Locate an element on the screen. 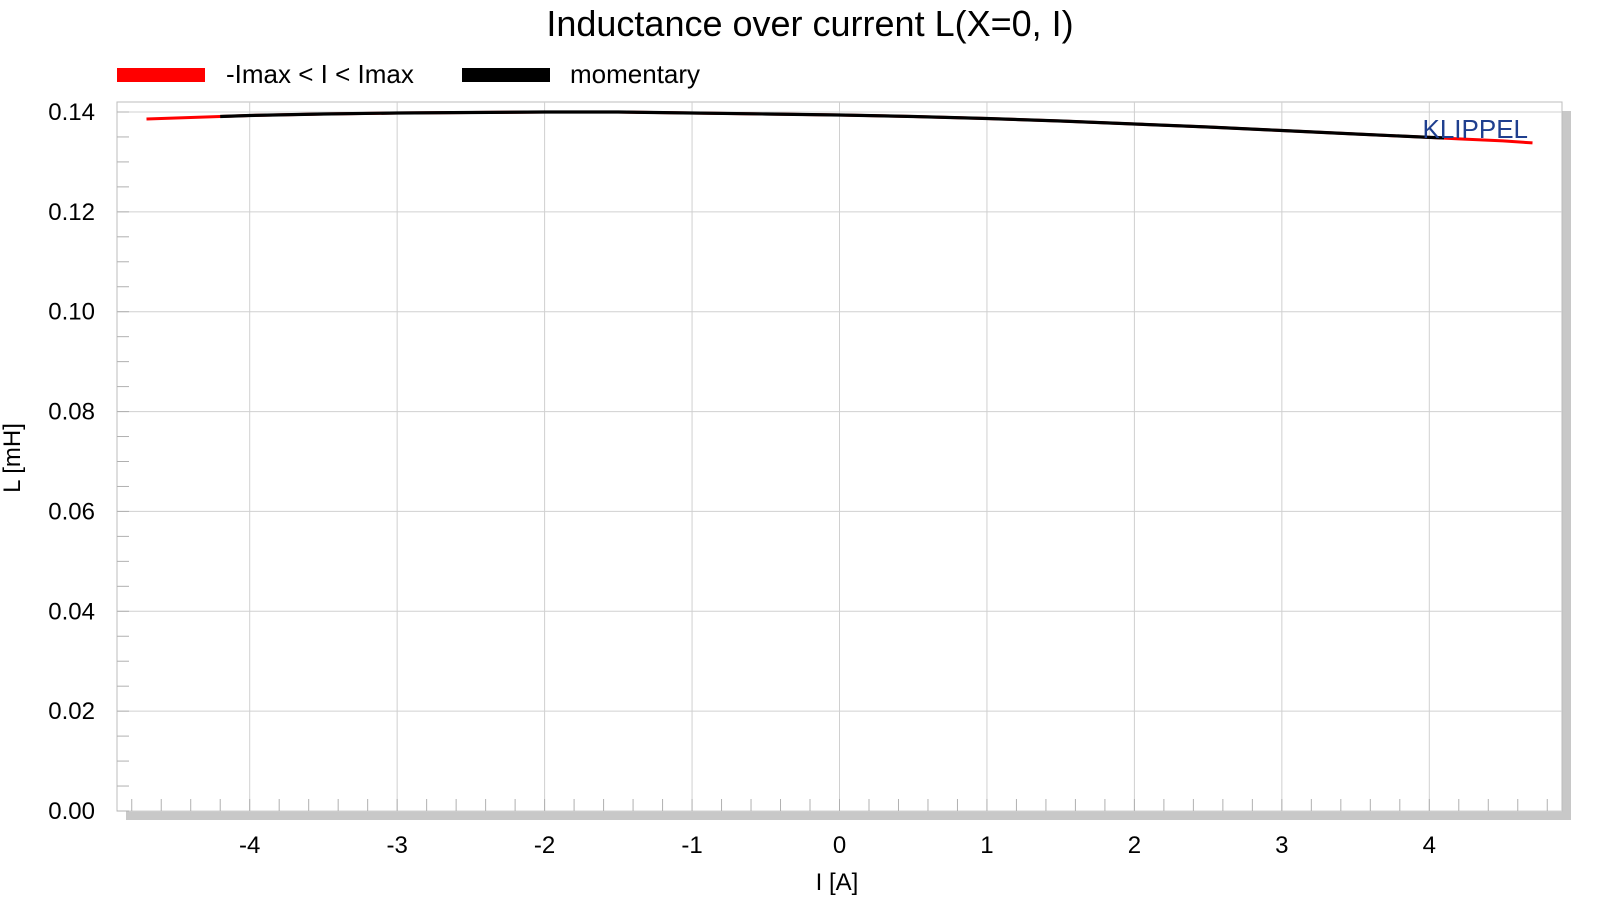  x-tick-labels: -4 -3 -2 -1 0 1 2 3 4 is located at coordinates (837, 845).